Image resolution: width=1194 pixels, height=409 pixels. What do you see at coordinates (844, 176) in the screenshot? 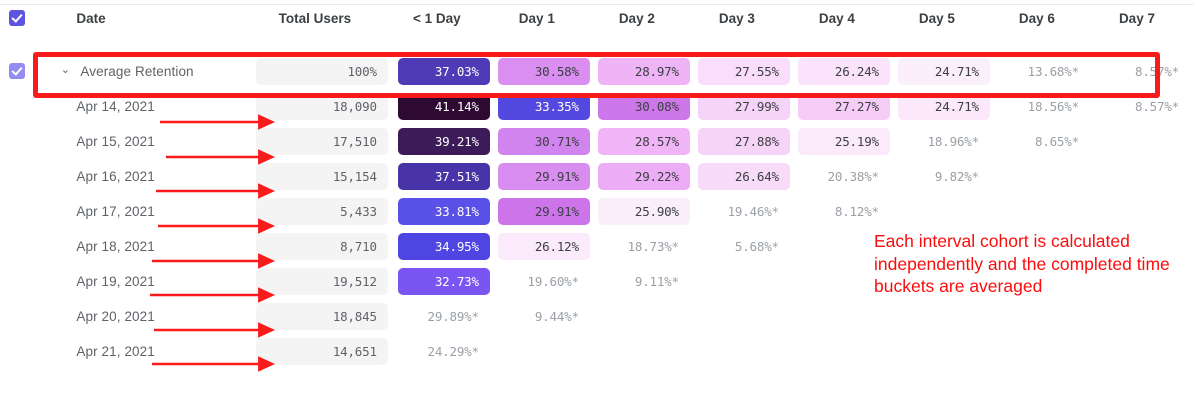
I see `row2-cell-4: 20.38%*` at bounding box center [844, 176].